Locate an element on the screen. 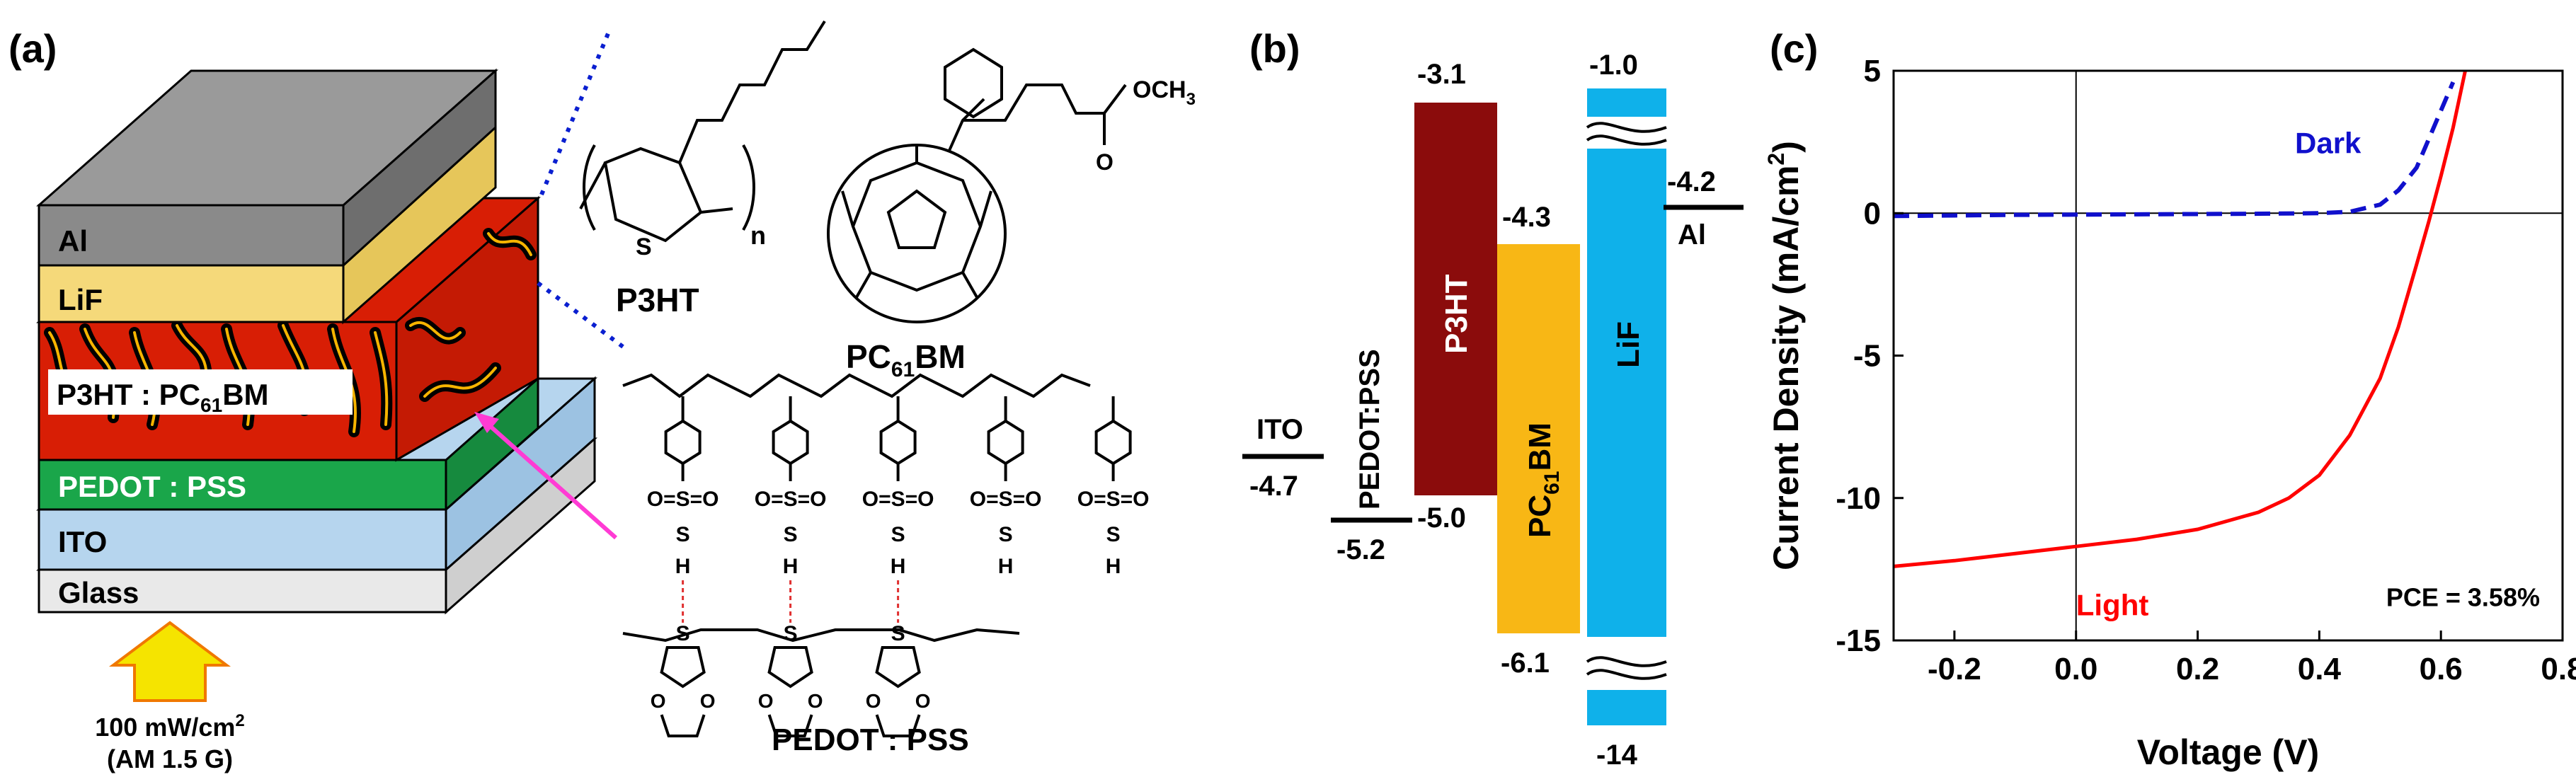 This screenshot has width=2576, height=777. axis-break-top is located at coordinates (1626, 134).